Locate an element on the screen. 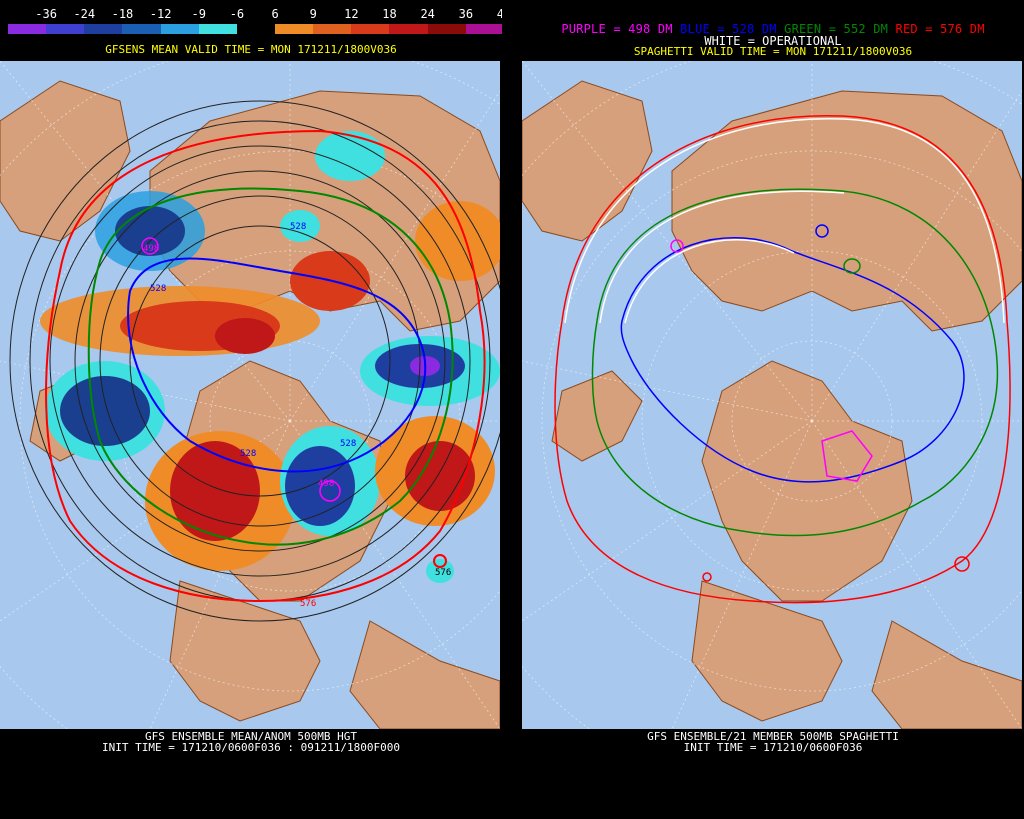 This screenshot has width=1024, height=819. legend-white: WHITE = OPERATIONAL is located at coordinates (773, 41).